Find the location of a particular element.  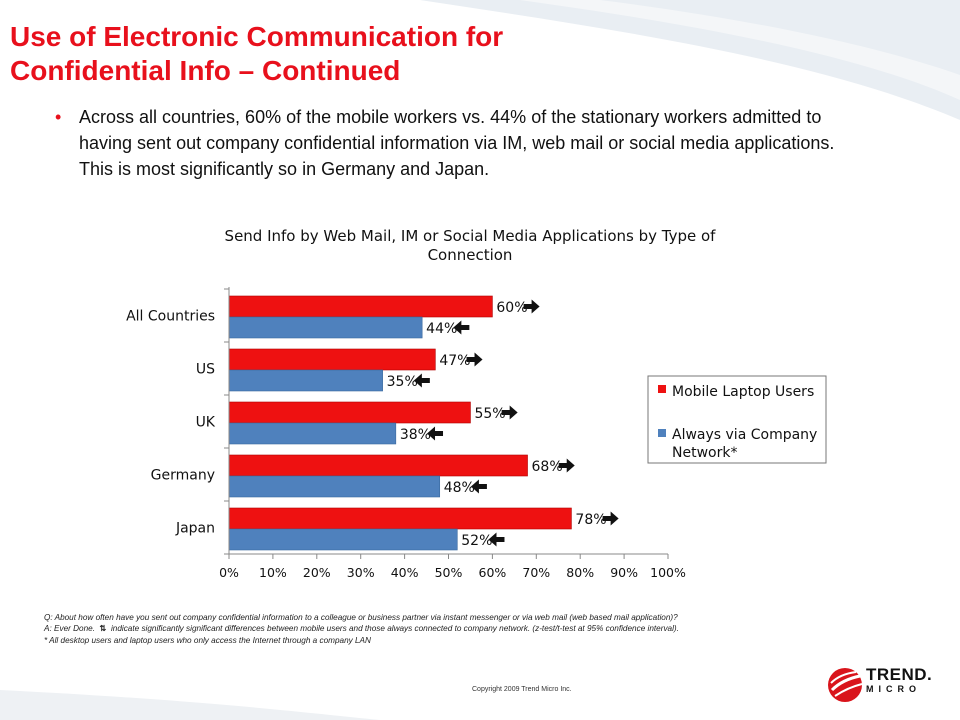

x-tick-label: 10% is located at coordinates (273, 572).